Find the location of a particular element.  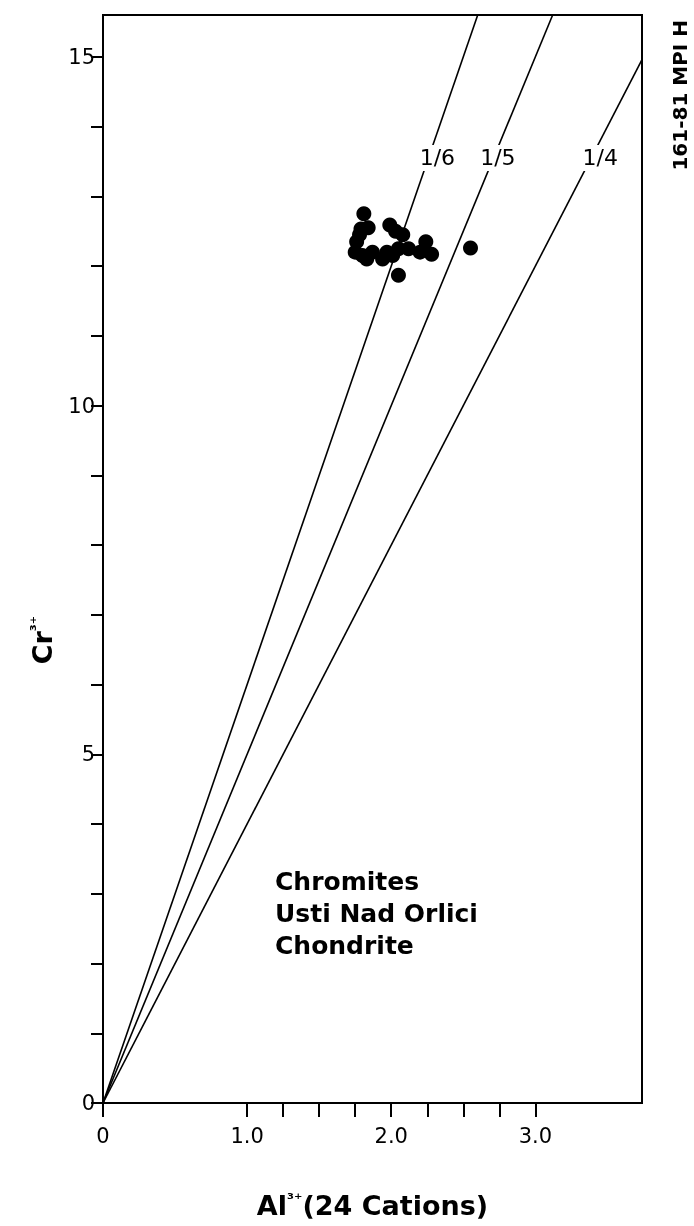

y-tick-label: 15 is located at coordinates (81, 56).